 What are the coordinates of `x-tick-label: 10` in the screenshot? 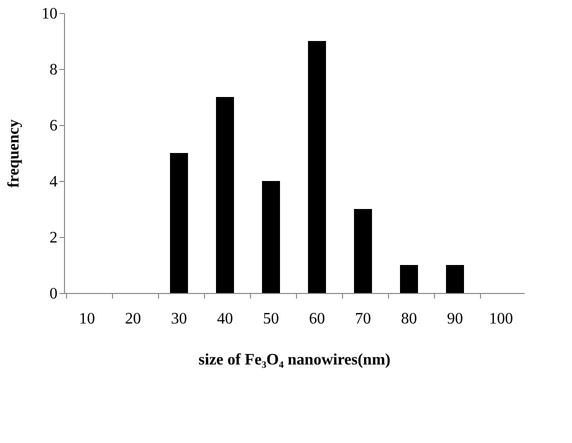 It's located at (87, 319).